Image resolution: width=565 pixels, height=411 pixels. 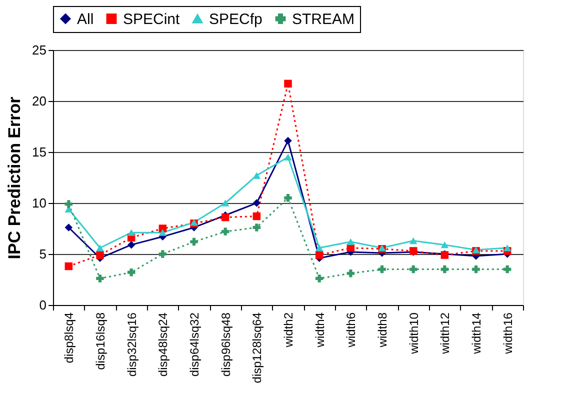 I want to click on y-tick-label: 20, so click(x=39, y=101).